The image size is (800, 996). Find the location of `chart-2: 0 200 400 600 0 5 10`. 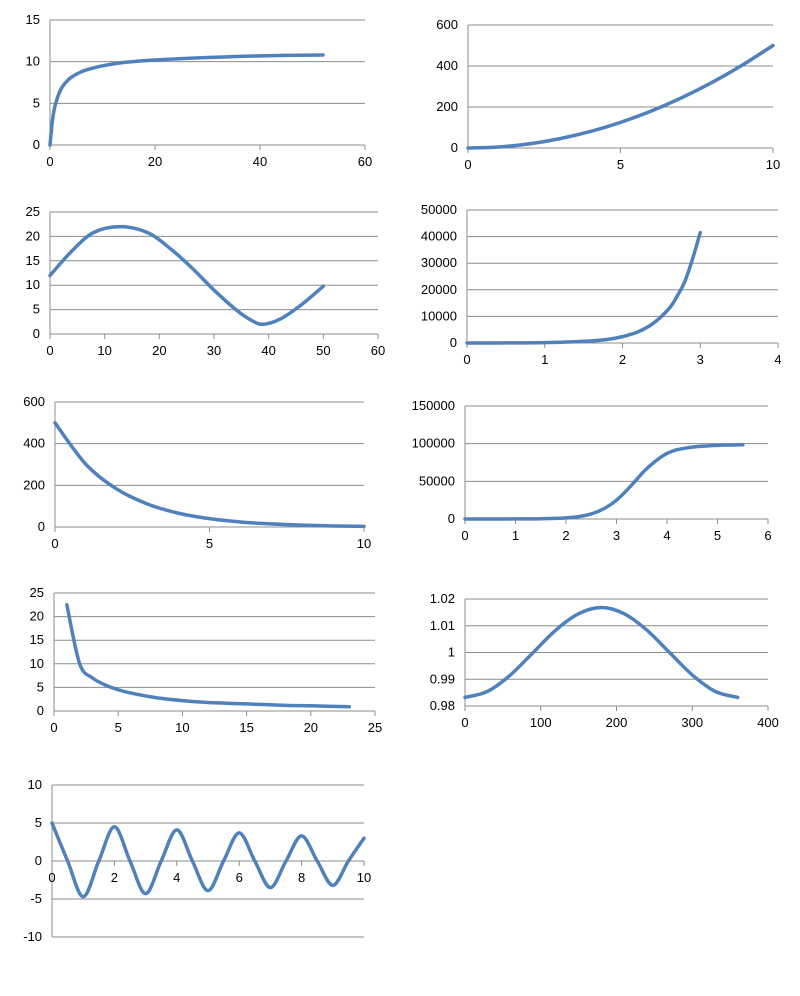

chart-2: 0 200 400 600 0 5 10 is located at coordinates (608, 94).